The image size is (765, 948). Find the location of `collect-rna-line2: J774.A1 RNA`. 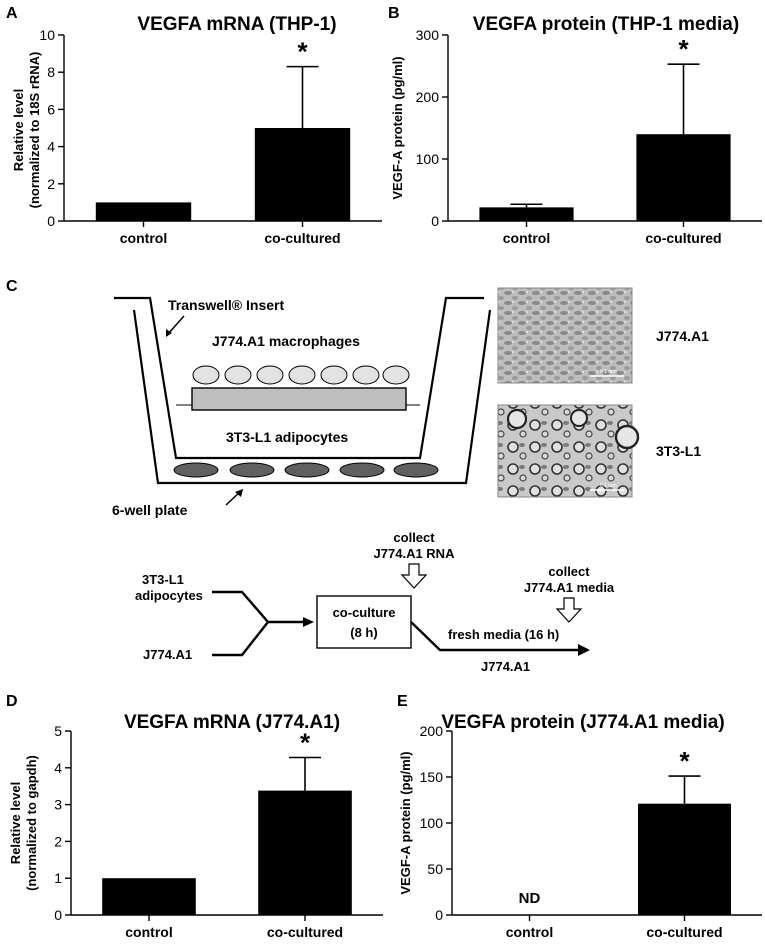

collect-rna-line2: J774.A1 RNA is located at coordinates (415, 553).